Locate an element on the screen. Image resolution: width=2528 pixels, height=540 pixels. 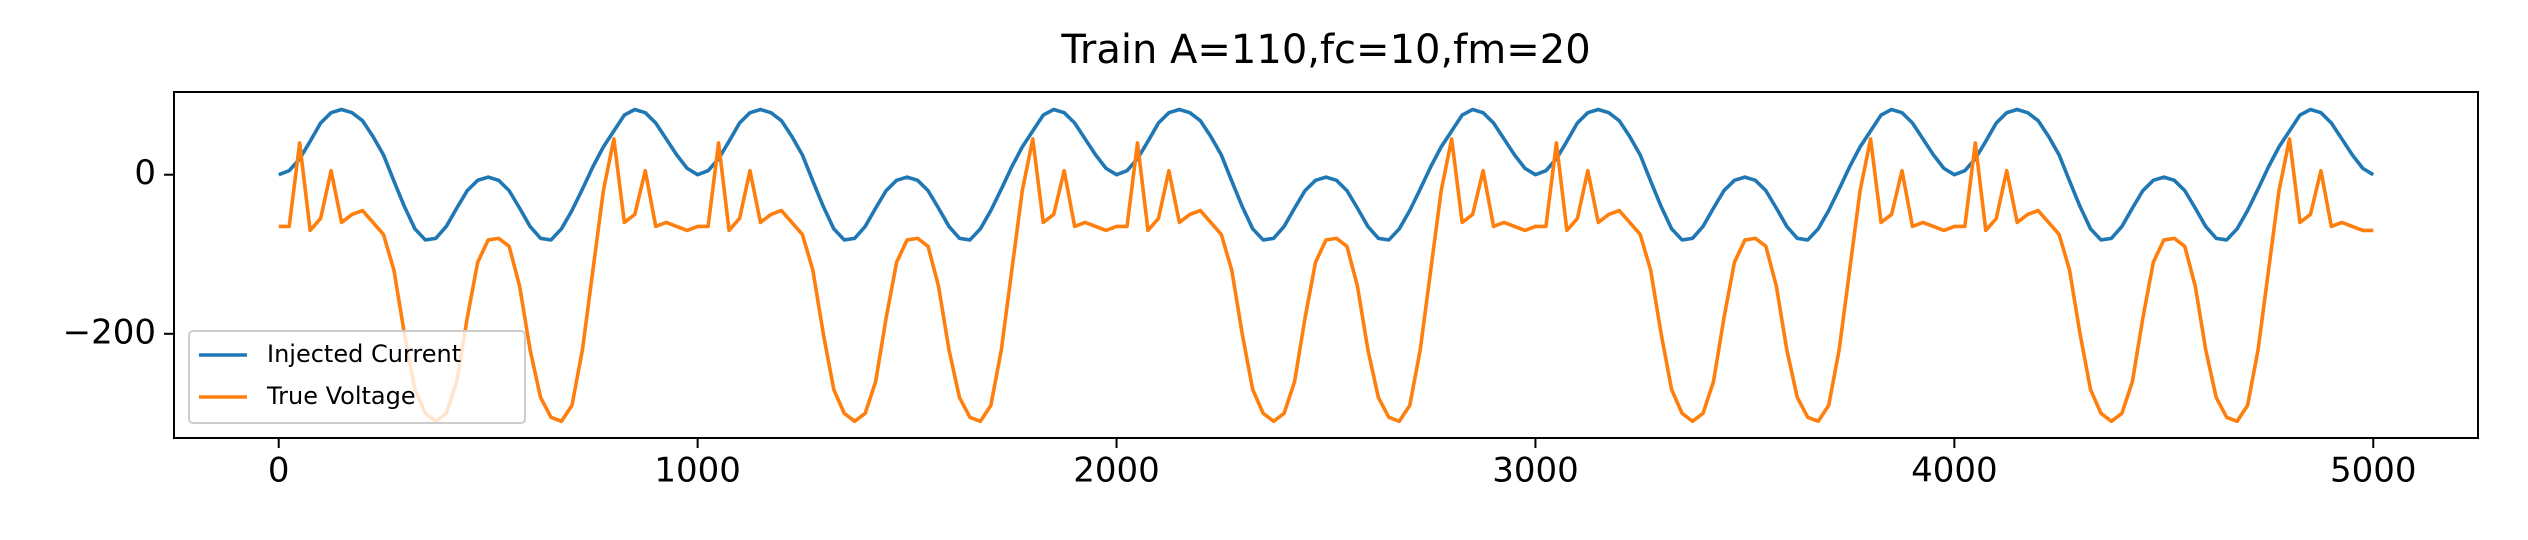
y-tick-label: 0 is located at coordinates (145, 173).